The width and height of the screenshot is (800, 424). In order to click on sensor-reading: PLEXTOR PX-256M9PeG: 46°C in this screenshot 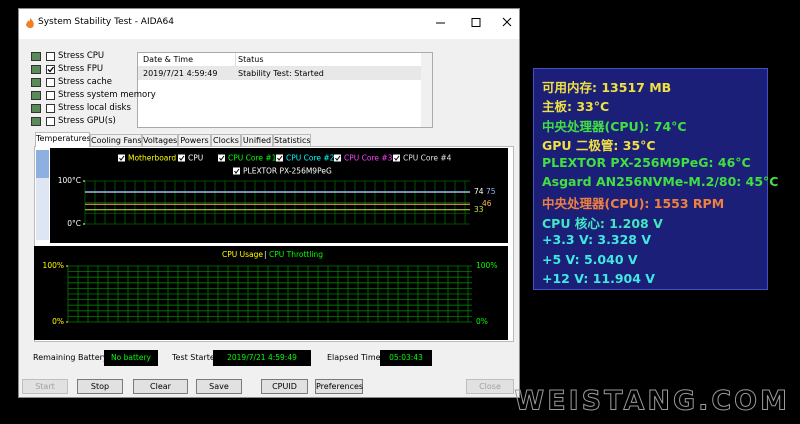, I will do `click(646, 162)`.